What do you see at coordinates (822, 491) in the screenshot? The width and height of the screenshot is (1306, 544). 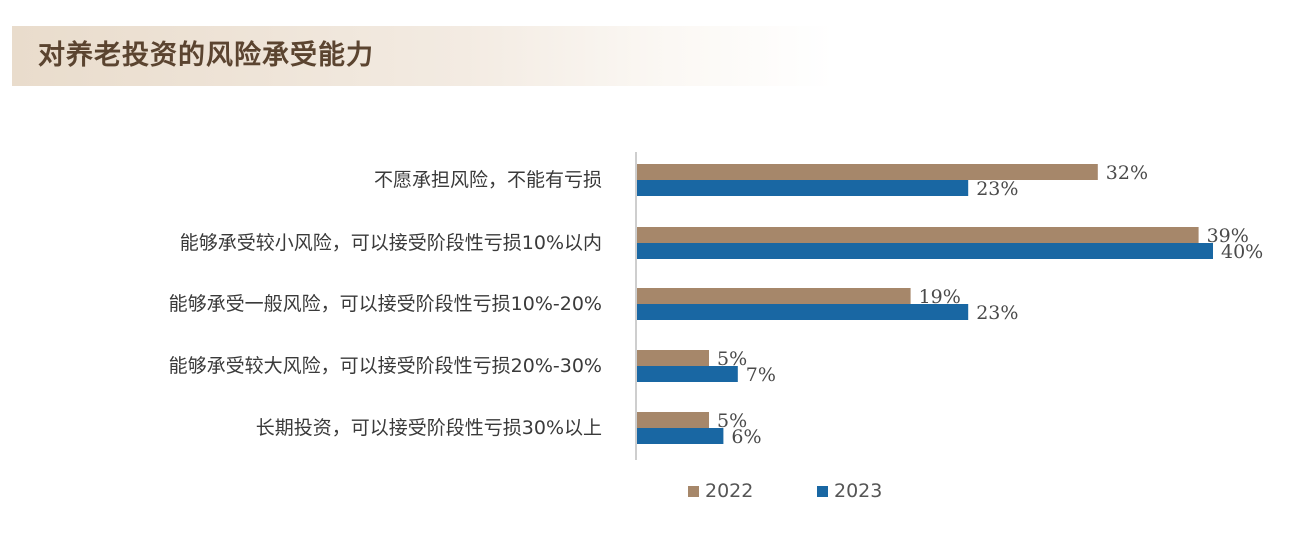 I see `legend-swatch-2023` at bounding box center [822, 491].